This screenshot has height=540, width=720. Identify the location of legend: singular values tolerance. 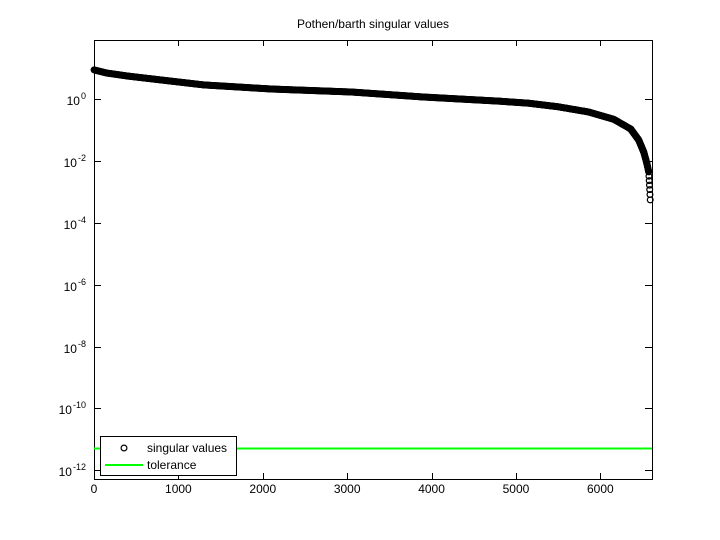
(168, 456).